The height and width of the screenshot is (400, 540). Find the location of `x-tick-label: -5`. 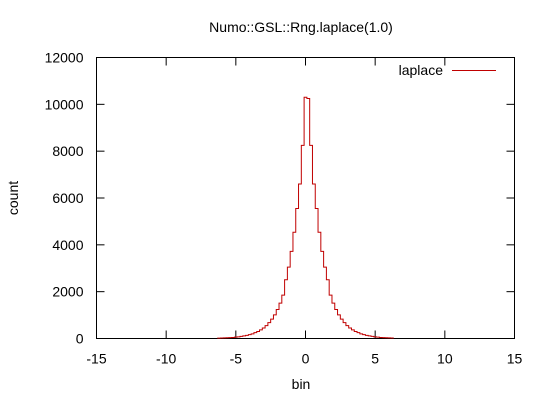

x-tick-label: -5 is located at coordinates (236, 359).